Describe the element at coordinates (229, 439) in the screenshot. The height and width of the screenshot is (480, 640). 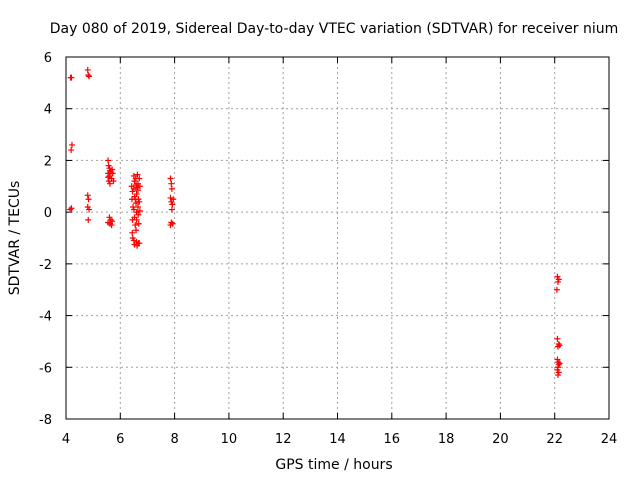
I see `x-tick-label: 10` at that location.